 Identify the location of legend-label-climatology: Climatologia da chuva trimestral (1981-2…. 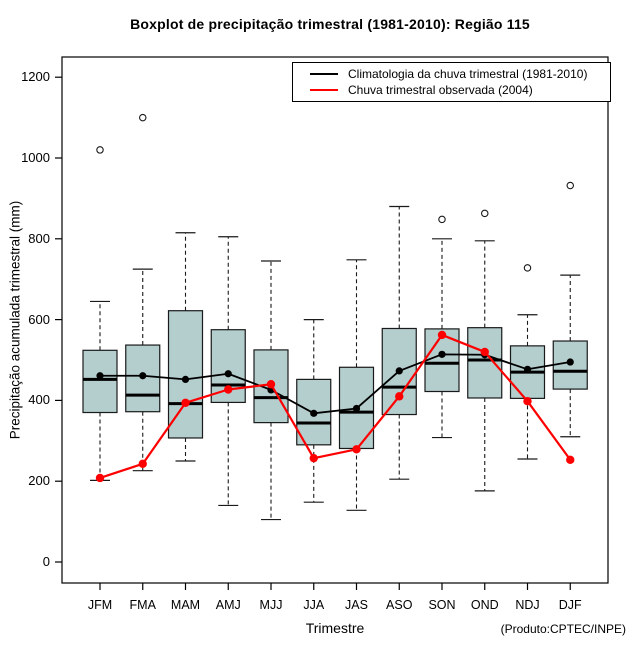
(468, 74).